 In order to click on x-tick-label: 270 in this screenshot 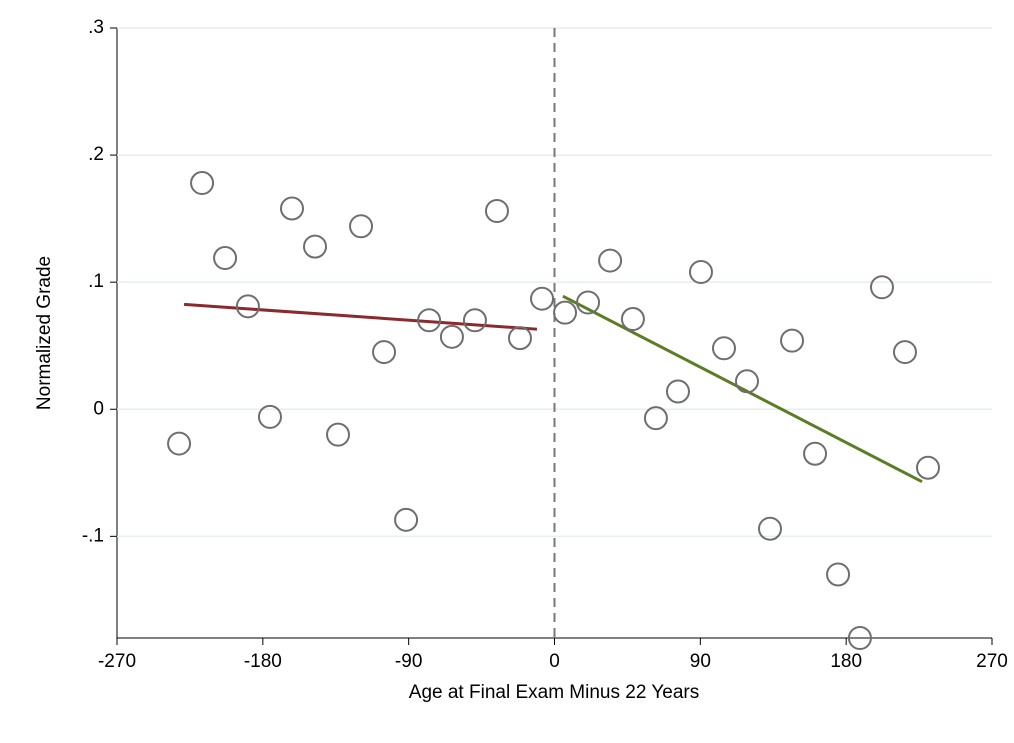, I will do `click(992, 661)`.